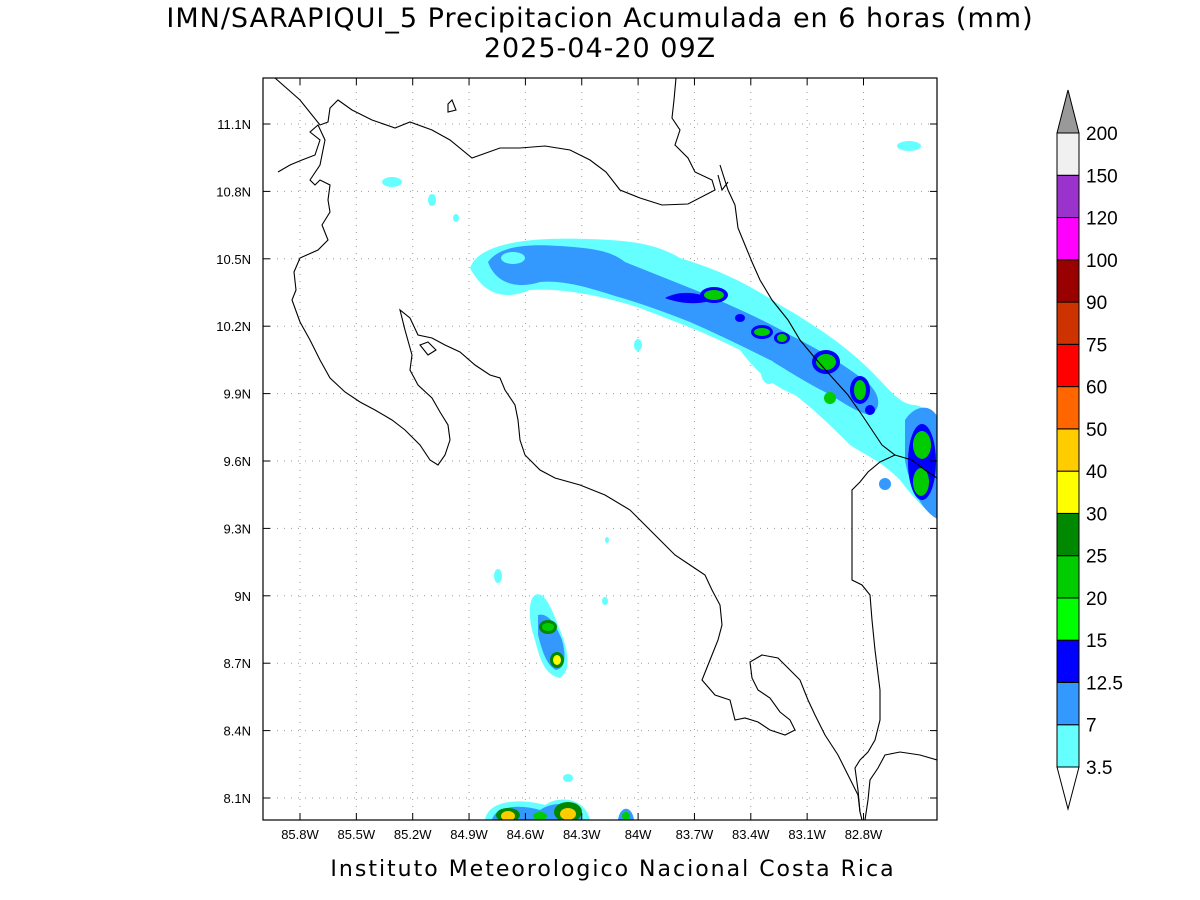 The width and height of the screenshot is (1200, 900). Describe the element at coordinates (828, 321) in the screenshot. I see `caribbean-coast` at that location.